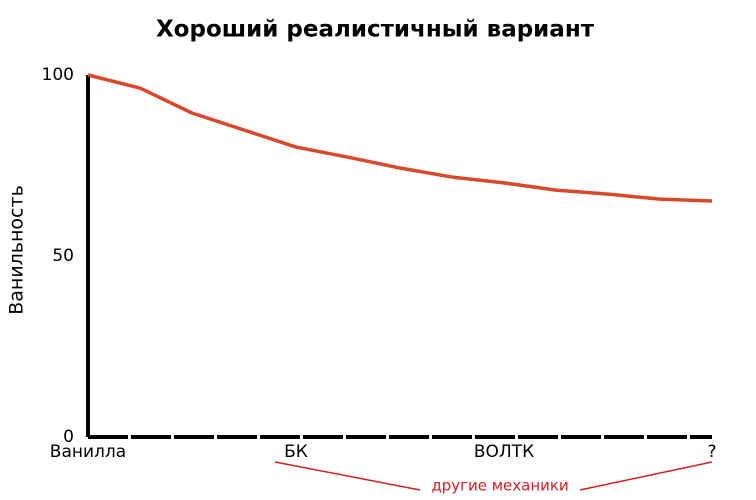 This screenshot has height=500, width=756. What do you see at coordinates (88, 452) in the screenshot?
I see `x-tick-label: Ванилла` at bounding box center [88, 452].